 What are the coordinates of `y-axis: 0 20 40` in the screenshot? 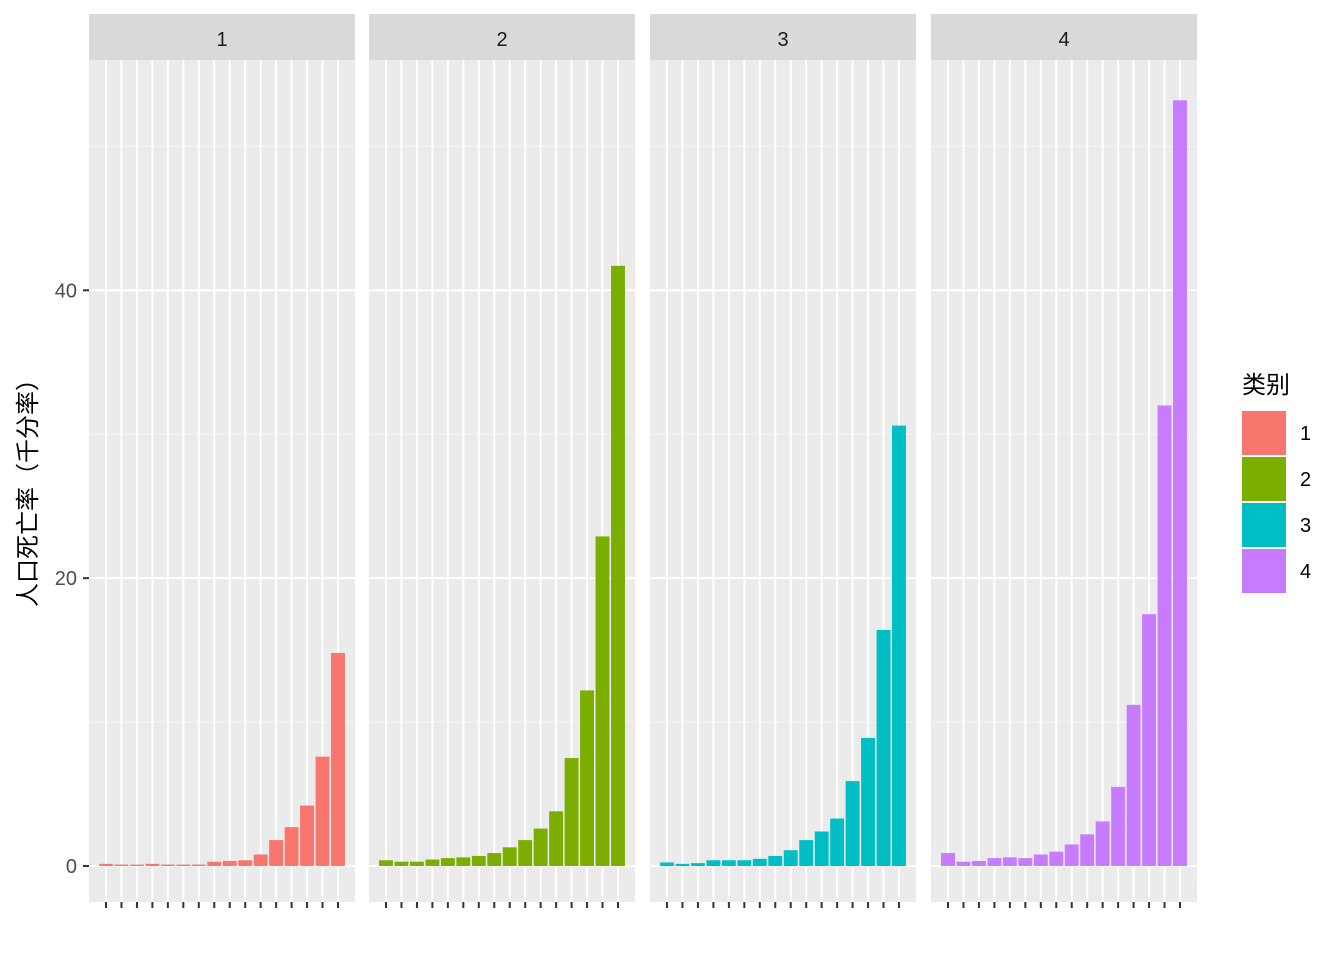 It's located at (72, 579).